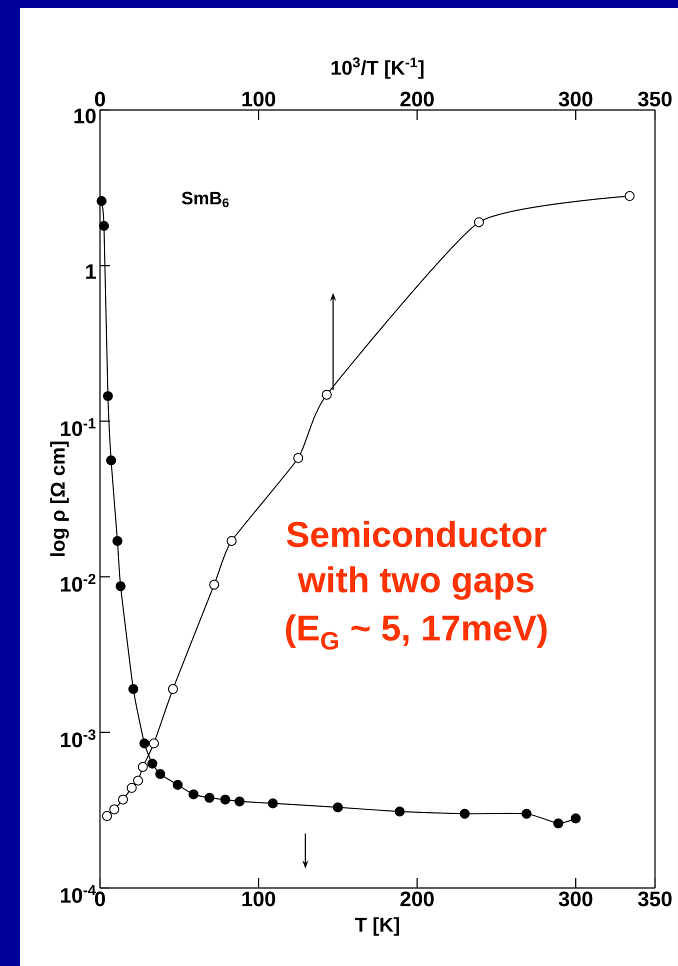 The width and height of the screenshot is (678, 966). Describe the element at coordinates (416, 632) in the screenshot. I see `annotation: (E$_{G}$ ~ 5, 17meV)` at that location.